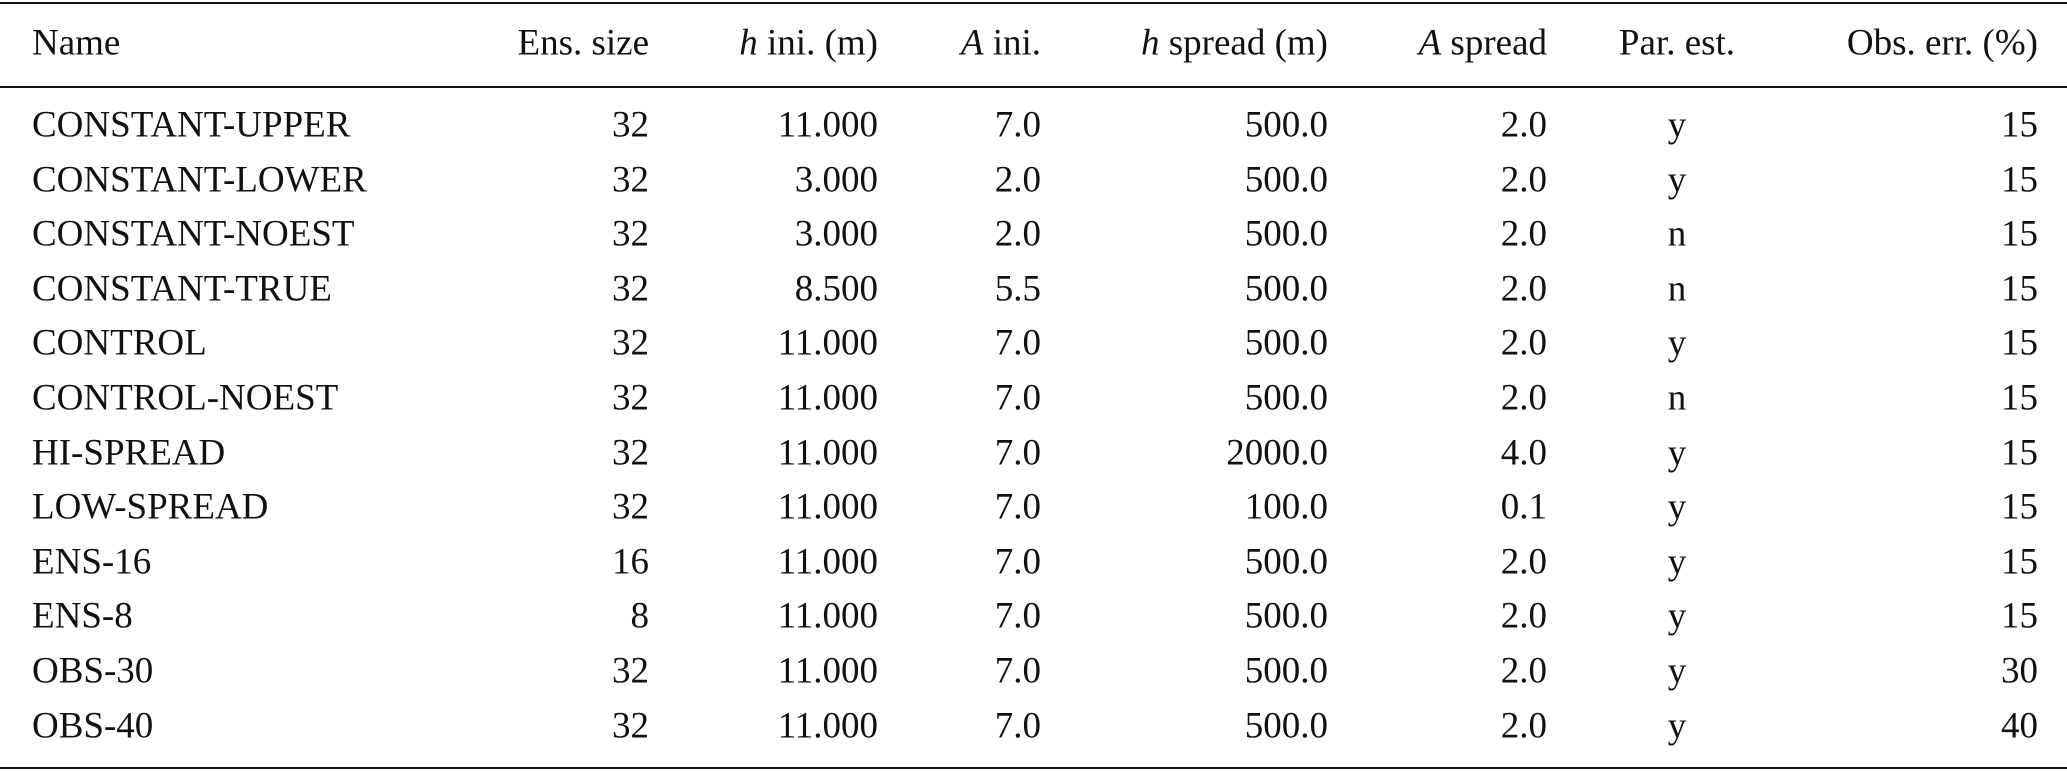 Image resolution: width=2067 pixels, height=772 pixels. What do you see at coordinates (129, 453) in the screenshot?
I see `row-name: HI-SPREAD` at bounding box center [129, 453].